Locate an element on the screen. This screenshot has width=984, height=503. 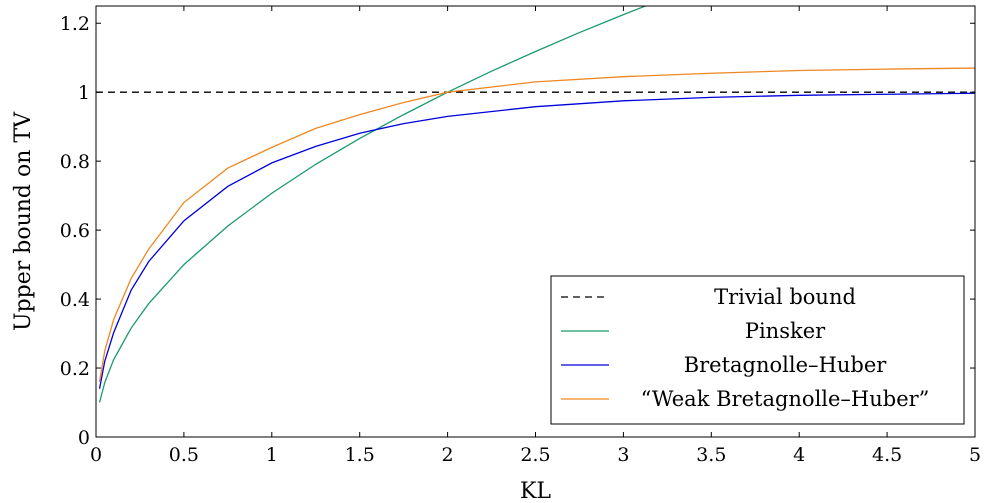
legend-box is located at coordinates (757, 350).